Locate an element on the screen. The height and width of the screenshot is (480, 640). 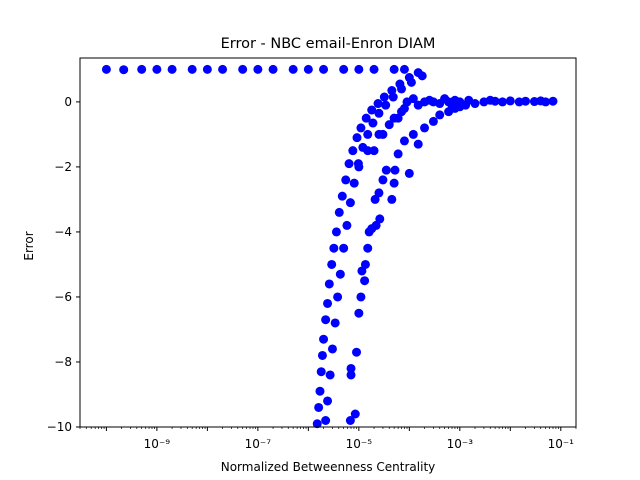
x-tick-label: 10⁻⁹ is located at coordinates (157, 444).